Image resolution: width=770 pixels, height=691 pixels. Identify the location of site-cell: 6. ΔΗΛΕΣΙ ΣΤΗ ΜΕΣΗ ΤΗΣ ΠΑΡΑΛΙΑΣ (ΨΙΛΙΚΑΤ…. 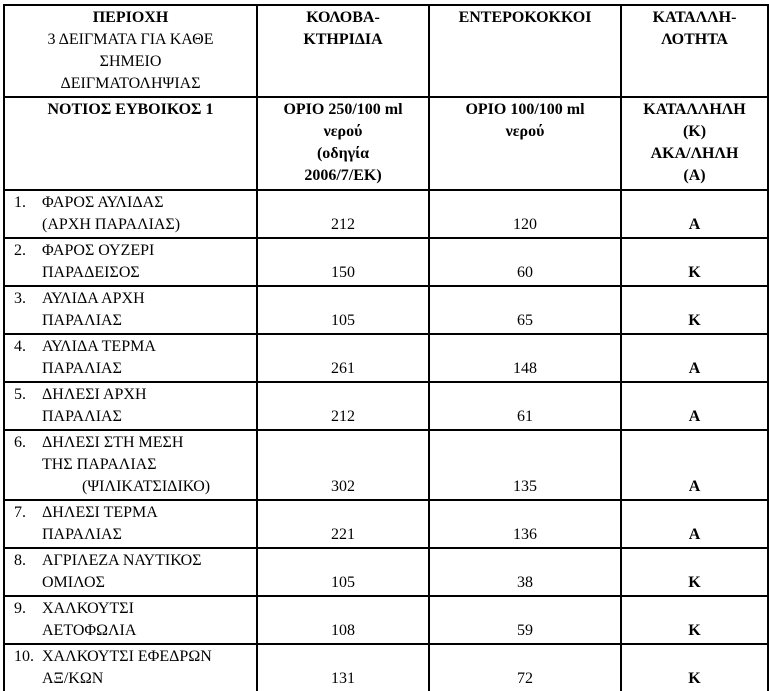
(130, 465).